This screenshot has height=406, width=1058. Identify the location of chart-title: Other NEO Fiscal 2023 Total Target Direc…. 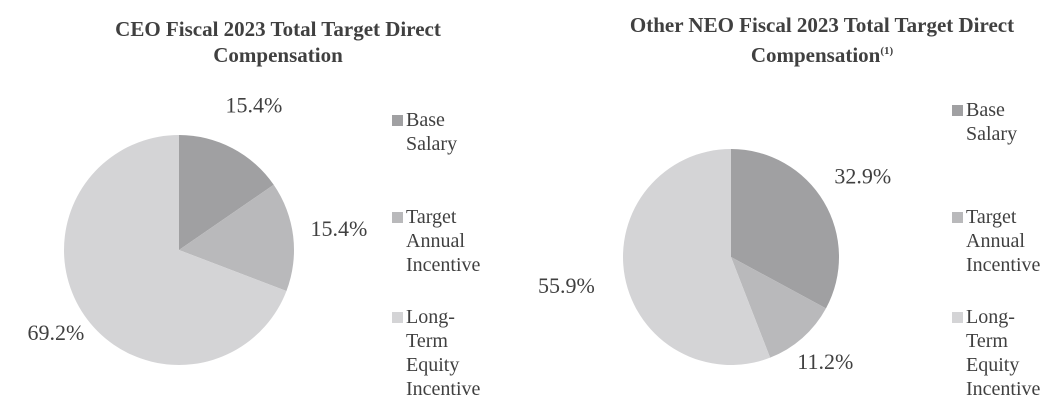
(822, 40).